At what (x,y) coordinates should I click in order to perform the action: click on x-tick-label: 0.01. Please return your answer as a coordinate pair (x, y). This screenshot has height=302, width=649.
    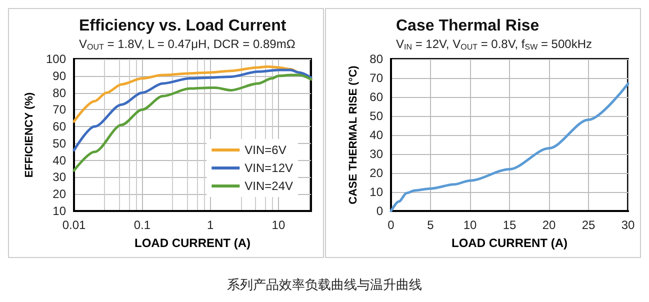
    Looking at the image, I should click on (74, 225).